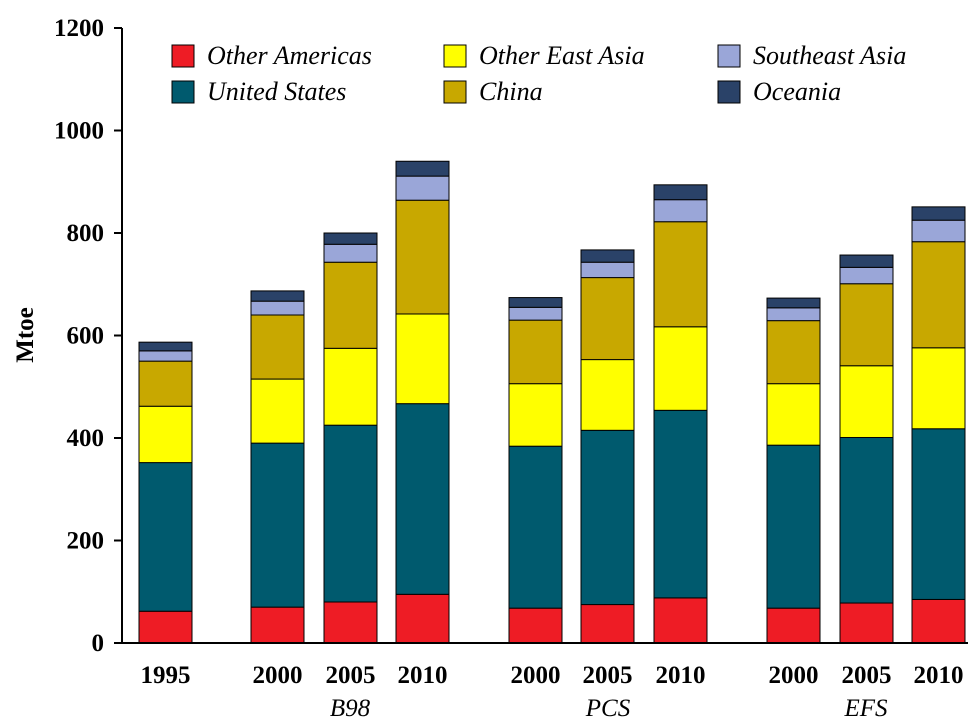 The image size is (970, 722). Describe the element at coordinates (511, 91) in the screenshot. I see `legend-label: China` at that location.